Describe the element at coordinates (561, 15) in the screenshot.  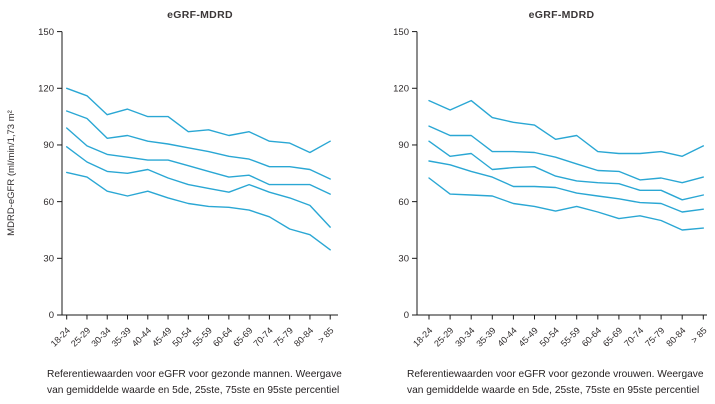
I see `chart-title-women: eGRF-MDRD` at that location.